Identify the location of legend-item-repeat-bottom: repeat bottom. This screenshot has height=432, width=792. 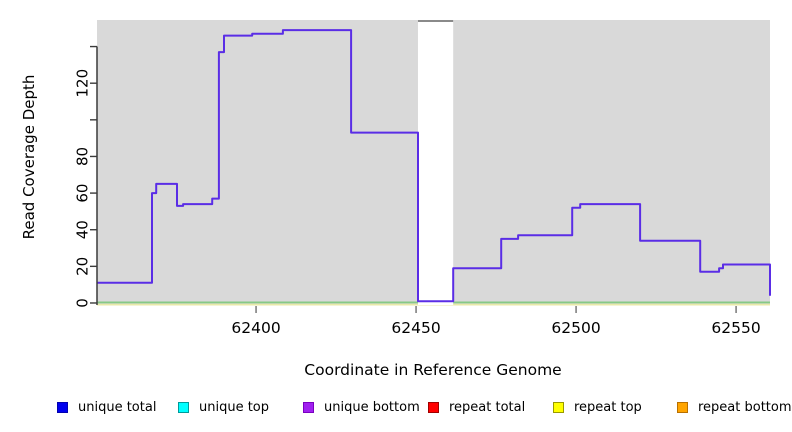
(734, 407).